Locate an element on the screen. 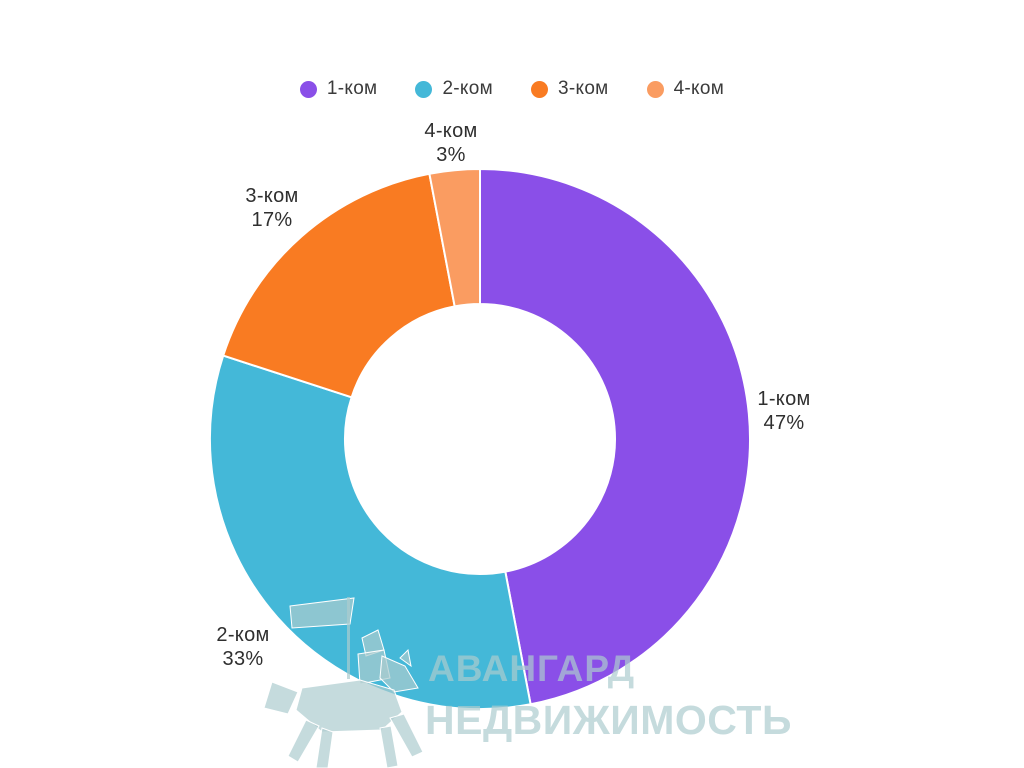 This screenshot has width=1024, height=768. legend-label: 4-ком is located at coordinates (699, 88).